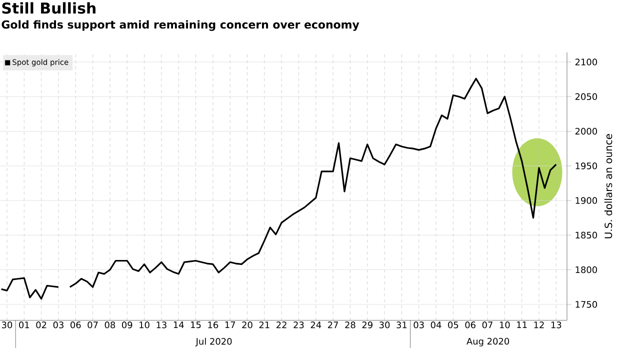 The height and width of the screenshot is (348, 620). I want to click on y-tick-label: 1900, so click(586, 200).